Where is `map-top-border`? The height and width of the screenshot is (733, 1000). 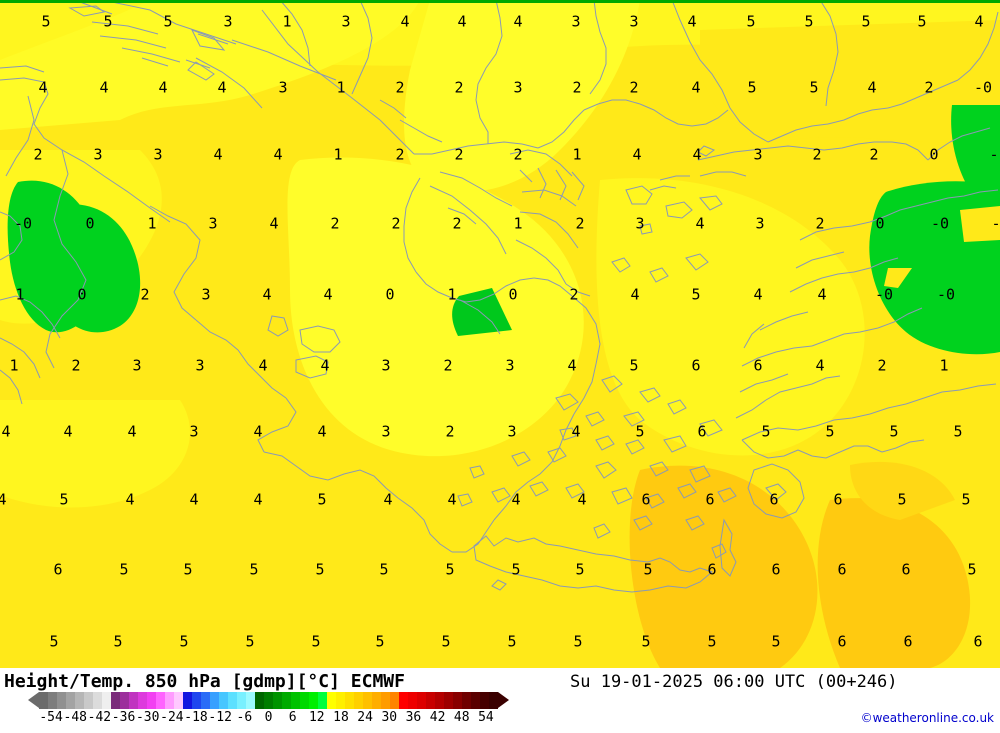
map-top-border is located at coordinates (500, 1).